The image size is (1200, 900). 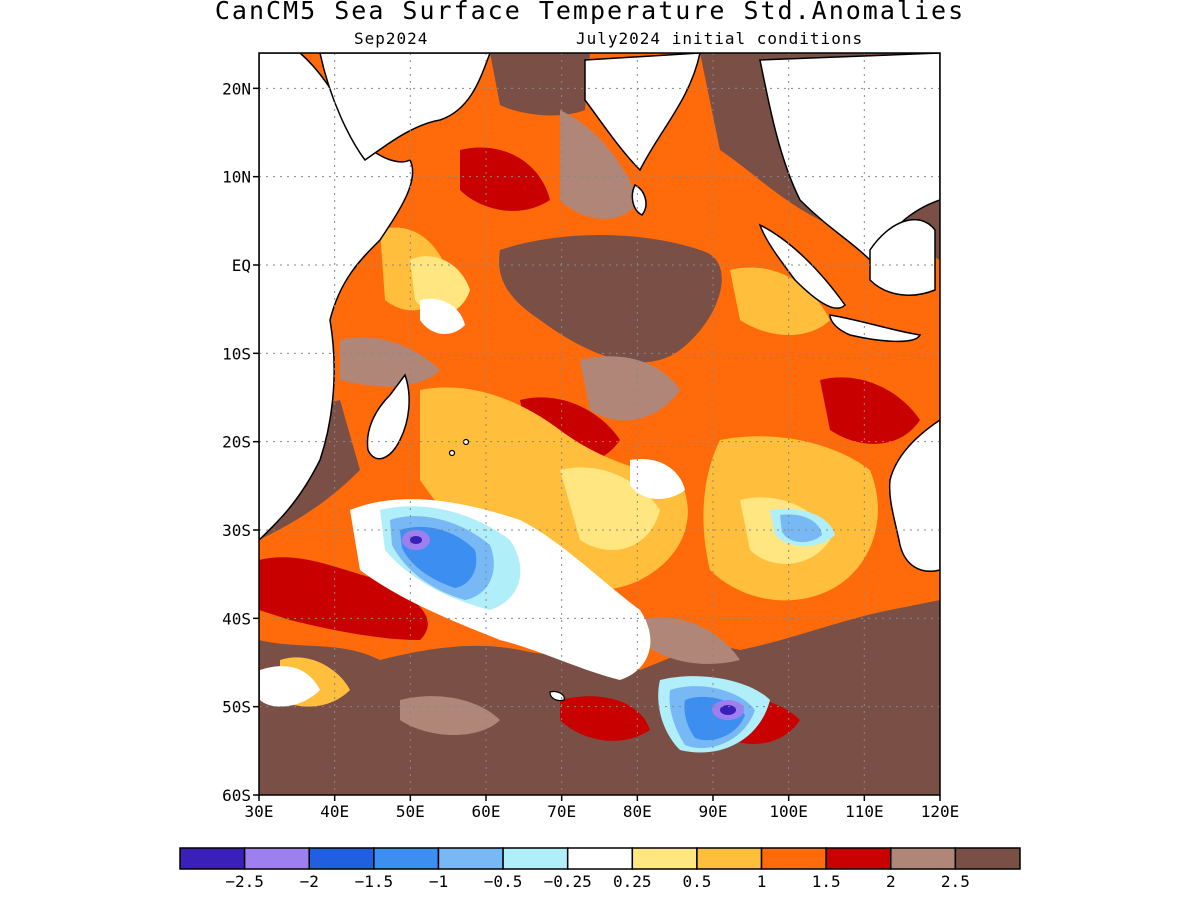 What do you see at coordinates (891, 881) in the screenshot?
I see `colorbar-label: 2` at bounding box center [891, 881].